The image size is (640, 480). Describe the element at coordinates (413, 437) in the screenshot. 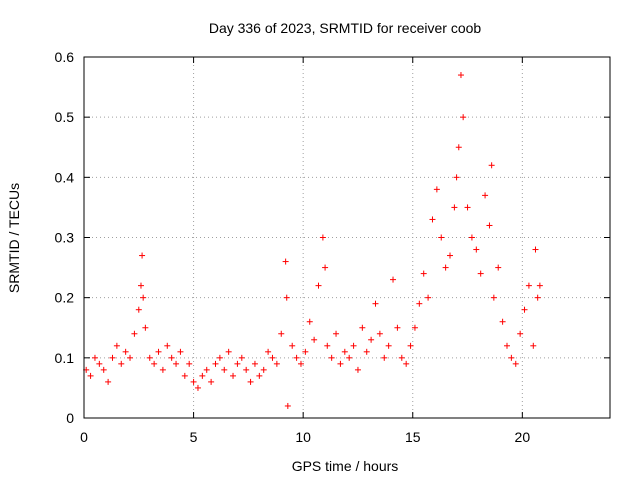

I see `x-tick-label: 15` at that location.